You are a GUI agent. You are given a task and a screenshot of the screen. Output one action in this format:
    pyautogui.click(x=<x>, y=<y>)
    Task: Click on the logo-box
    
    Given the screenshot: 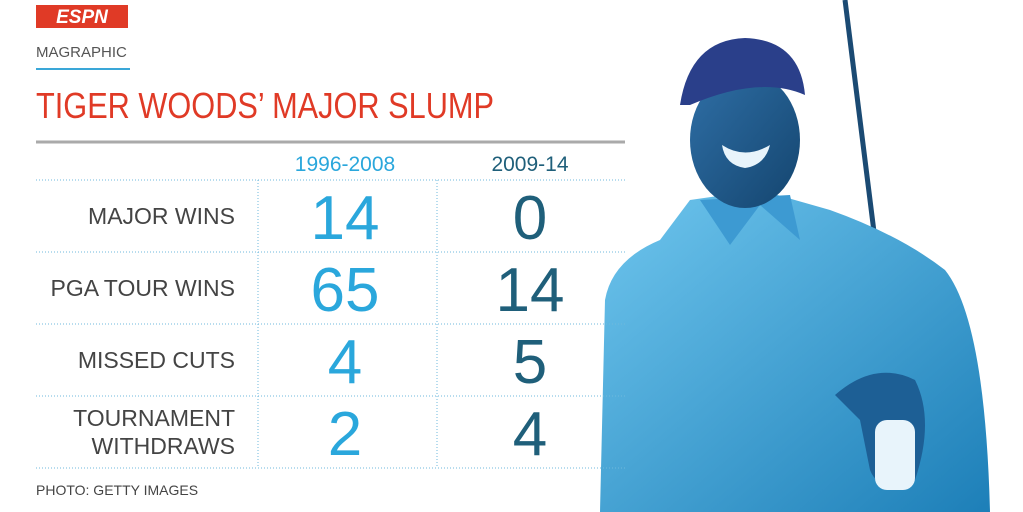 What is the action you would take?
    pyautogui.click(x=82, y=16)
    